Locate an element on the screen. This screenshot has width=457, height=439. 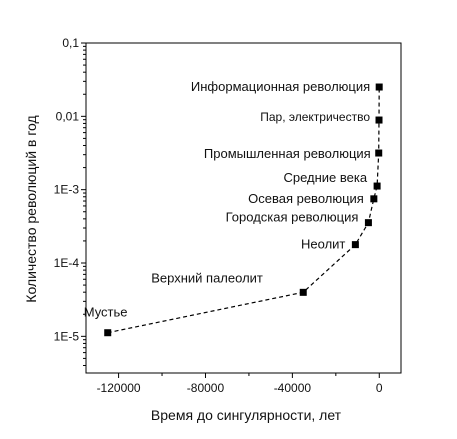
y-tick-label: 1E-3 is located at coordinates (67, 190).